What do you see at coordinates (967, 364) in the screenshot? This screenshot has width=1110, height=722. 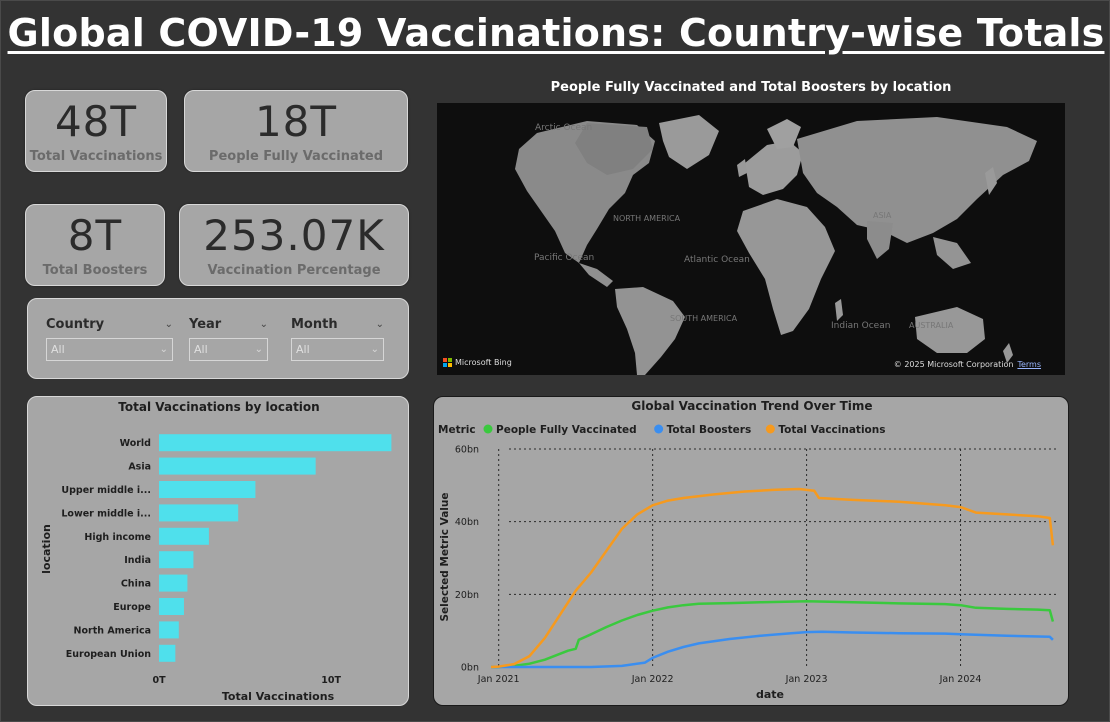 I see `map-copyright: © 2025 Microsoft Corporation Terms` at bounding box center [967, 364].